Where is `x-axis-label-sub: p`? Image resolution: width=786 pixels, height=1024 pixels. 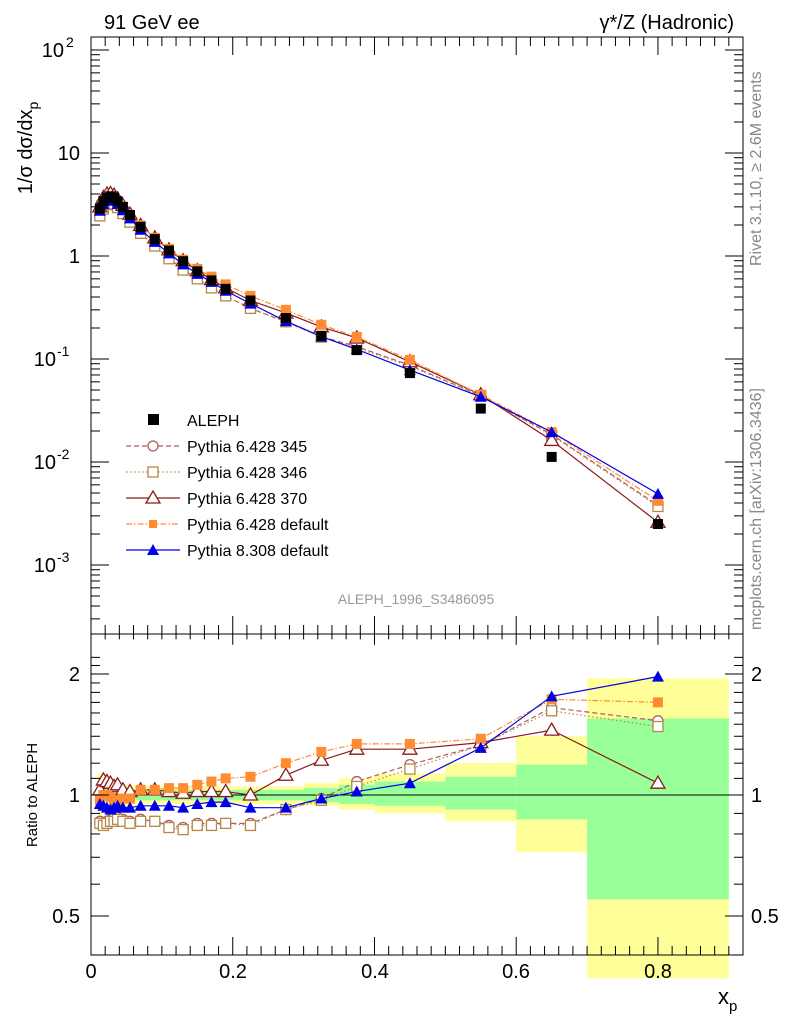
x-axis-label-sub: p is located at coordinates (733, 1006).